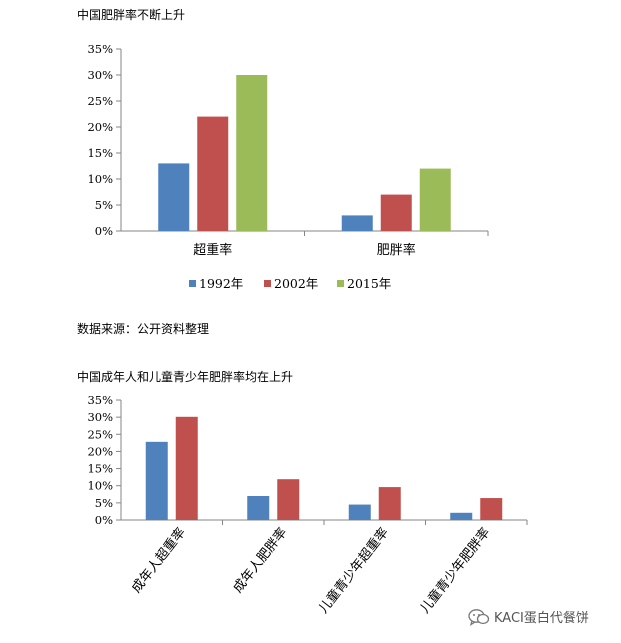 Image resolution: width=621 pixels, height=643 pixels. I want to click on wechat-icon, so click(479, 617).